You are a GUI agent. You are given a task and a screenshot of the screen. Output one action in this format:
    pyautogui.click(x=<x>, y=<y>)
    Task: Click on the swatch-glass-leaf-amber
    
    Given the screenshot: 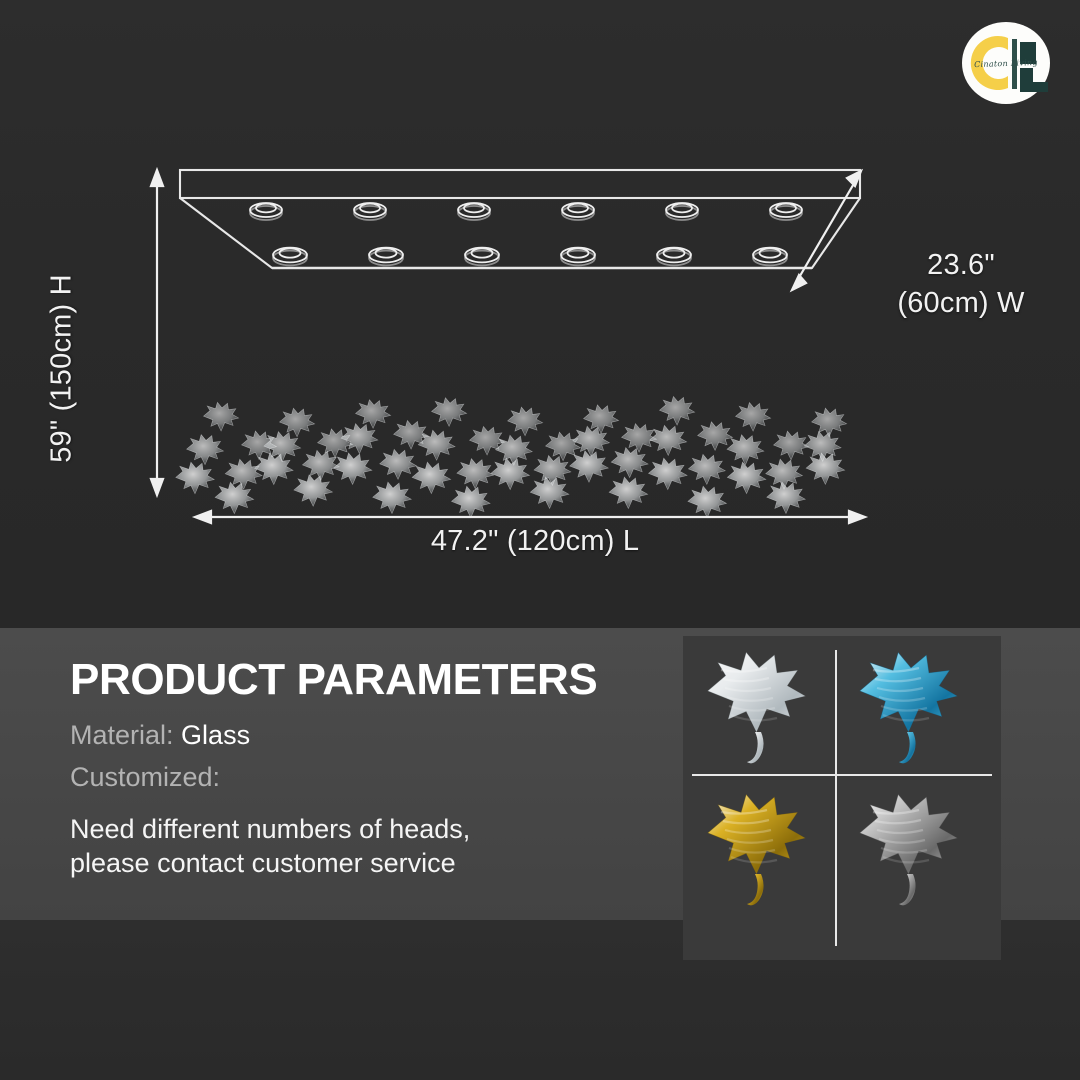 What is the action you would take?
    pyautogui.click(x=761, y=846)
    